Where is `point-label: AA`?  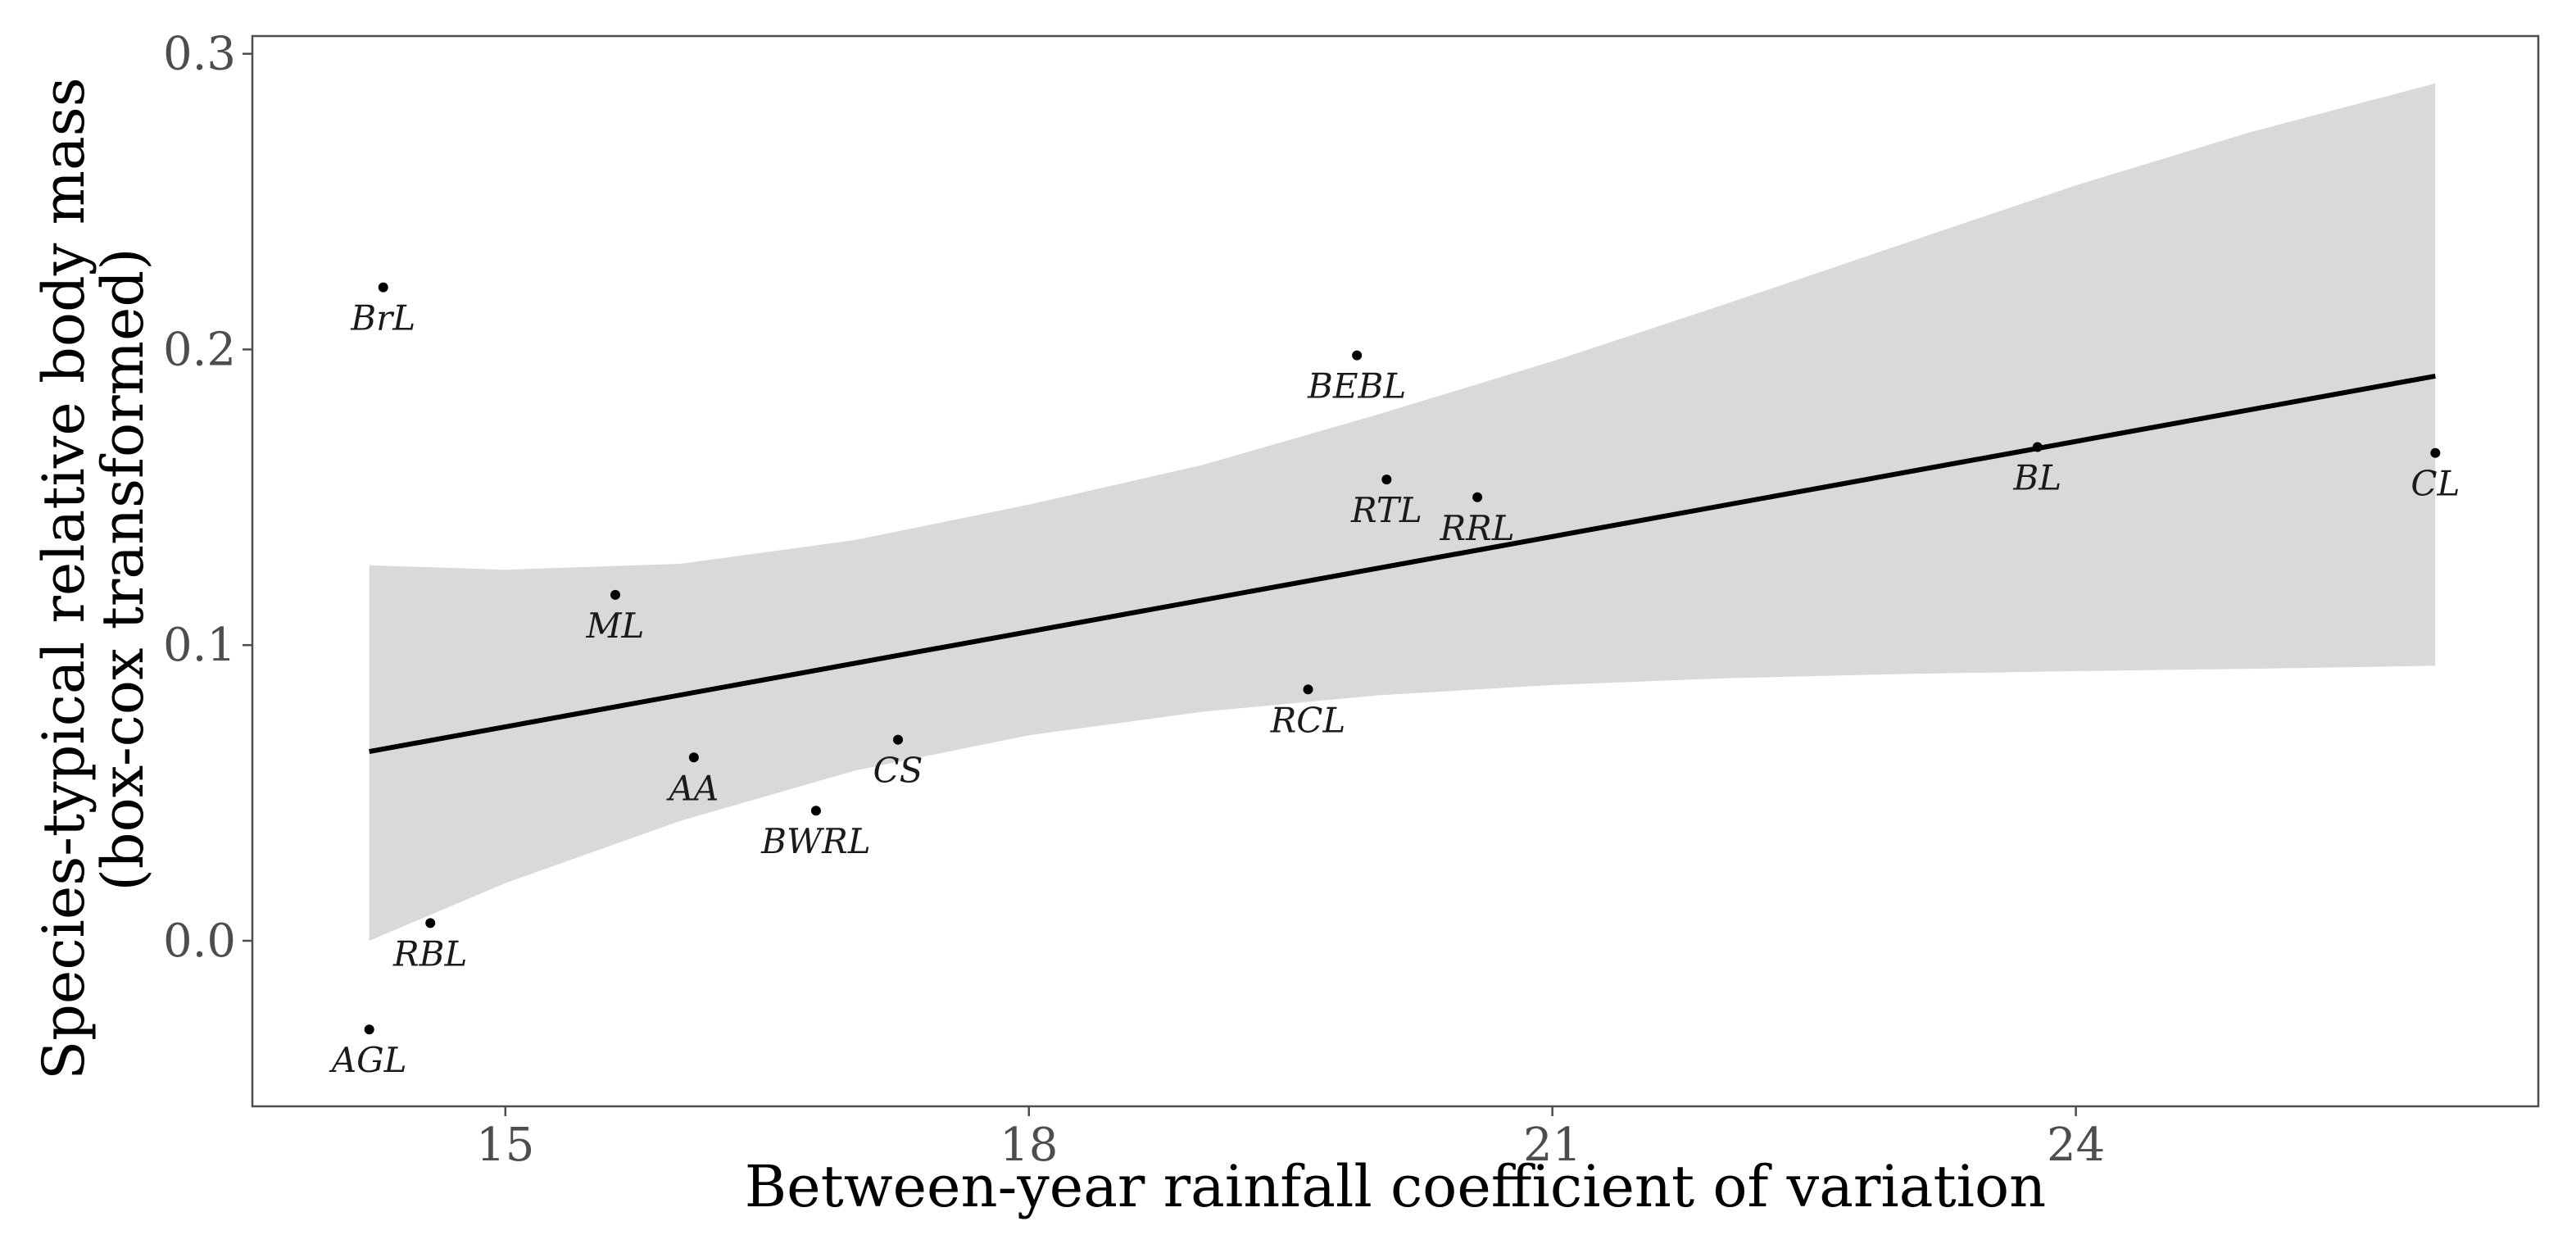
point-label: AA is located at coordinates (692, 788).